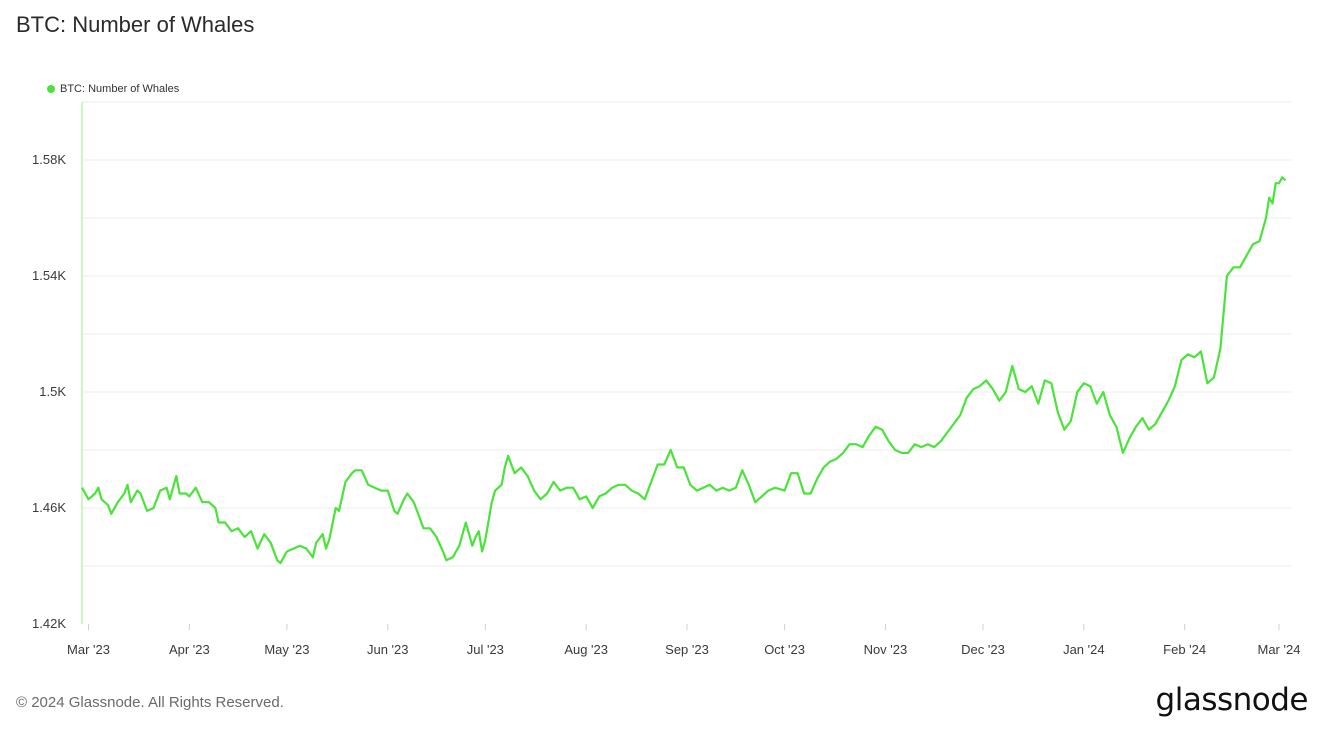 Image resolution: width=1327 pixels, height=729 pixels. What do you see at coordinates (49, 275) in the screenshot?
I see `y-tick-label: 1.54K` at bounding box center [49, 275].